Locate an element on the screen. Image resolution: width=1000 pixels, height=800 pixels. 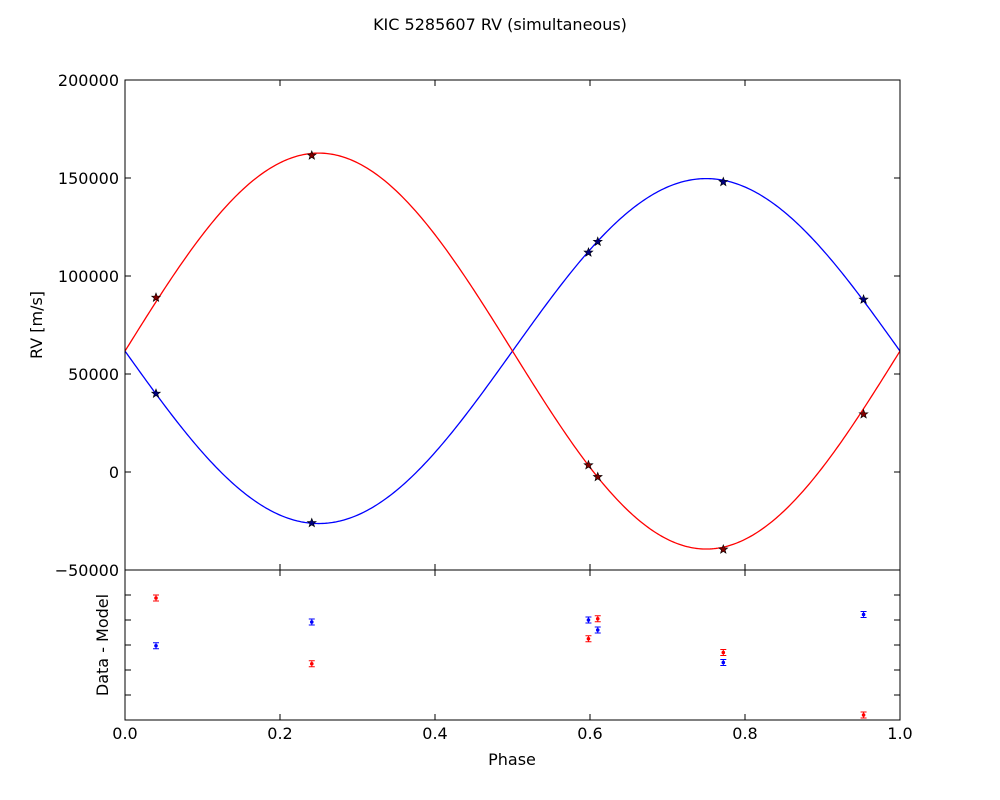
rv-y-axis-label: RV [m/s] is located at coordinates (36, 325).